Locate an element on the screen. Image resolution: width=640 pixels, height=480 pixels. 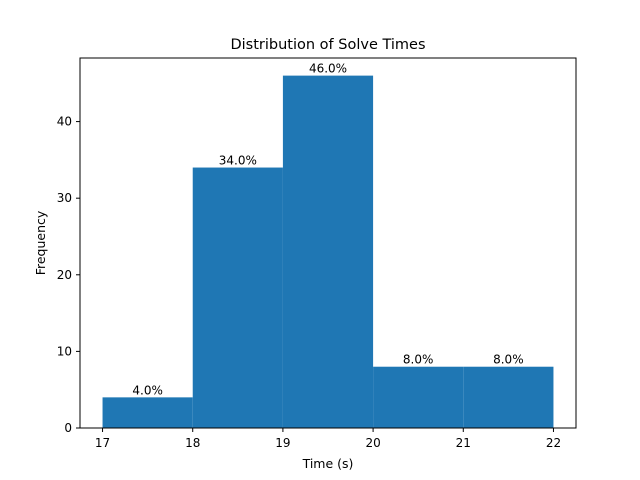
x-axis-label: Time (s) is located at coordinates (328, 463).